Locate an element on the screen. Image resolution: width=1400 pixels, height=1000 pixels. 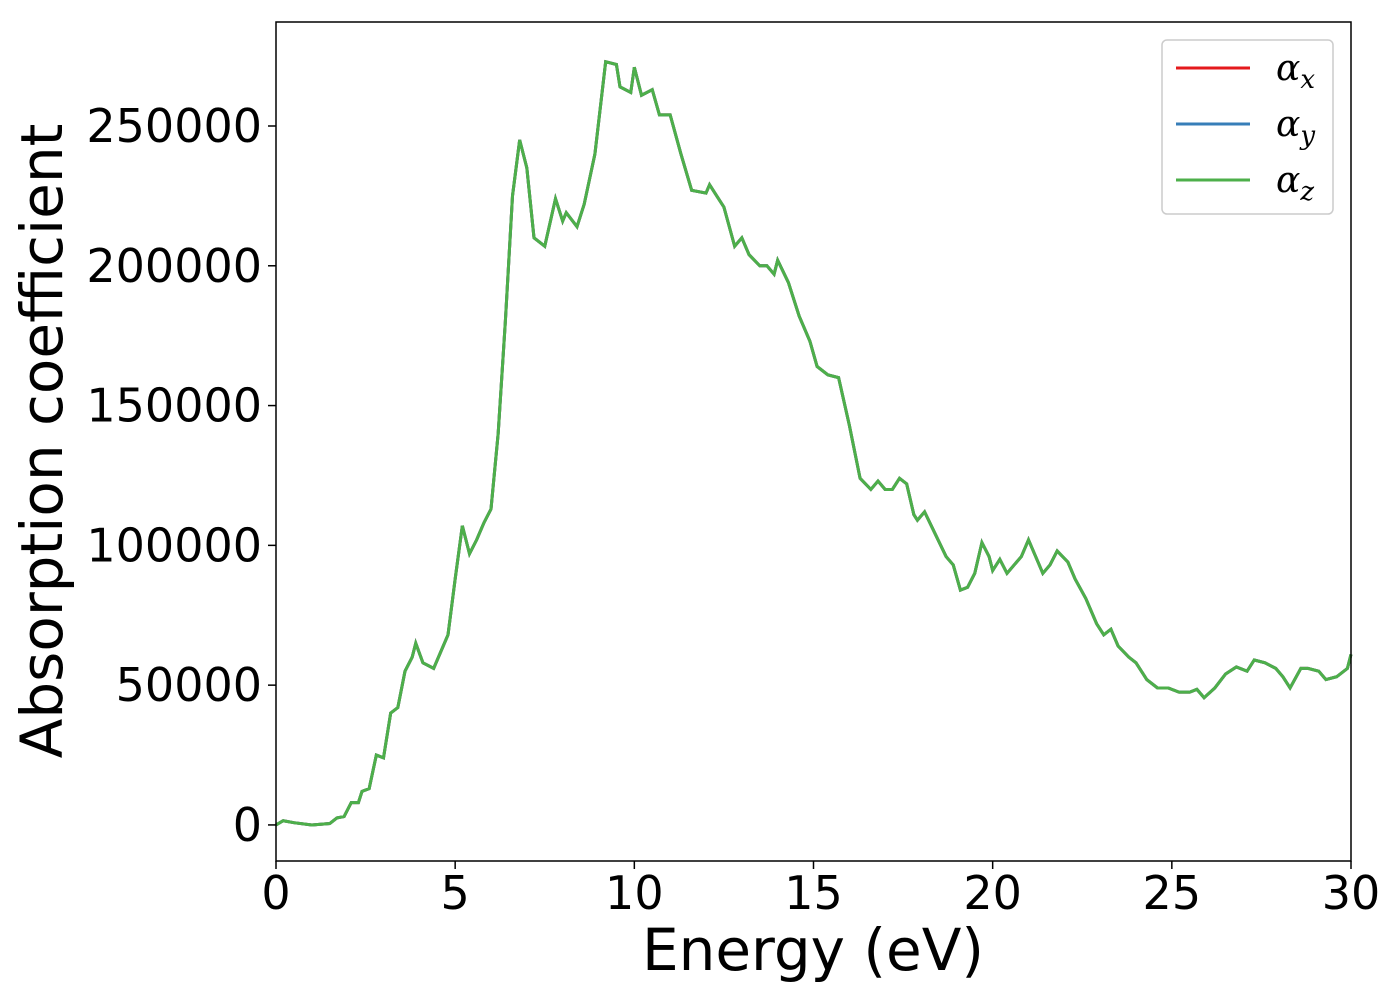
y-tick-label: 100000 is located at coordinates (174, 545).